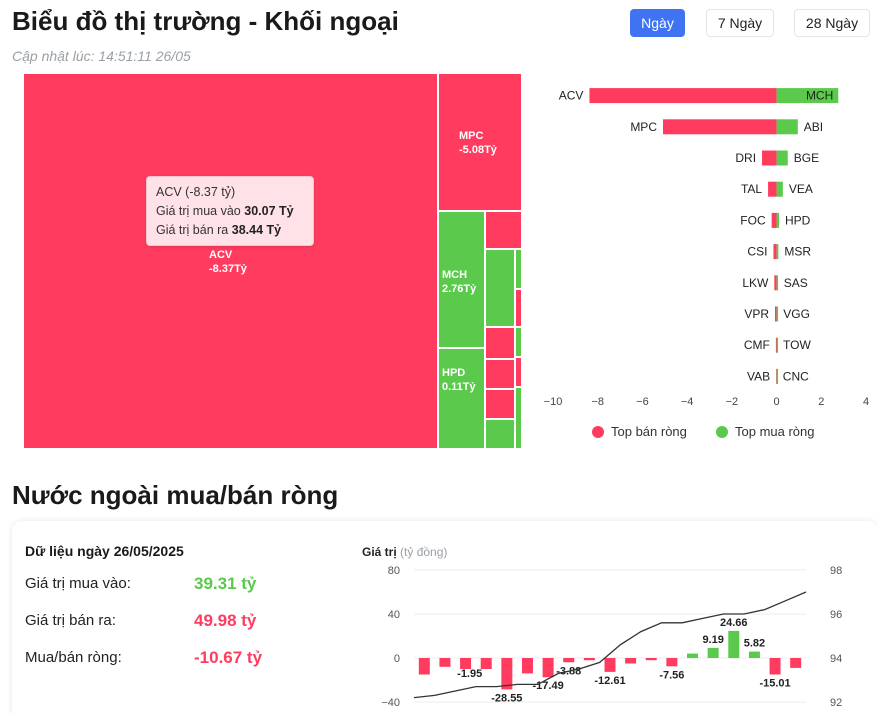 The width and height of the screenshot is (877, 713). Describe the element at coordinates (797, 252) in the screenshot. I see `buy-bar-label: MSR` at that location.